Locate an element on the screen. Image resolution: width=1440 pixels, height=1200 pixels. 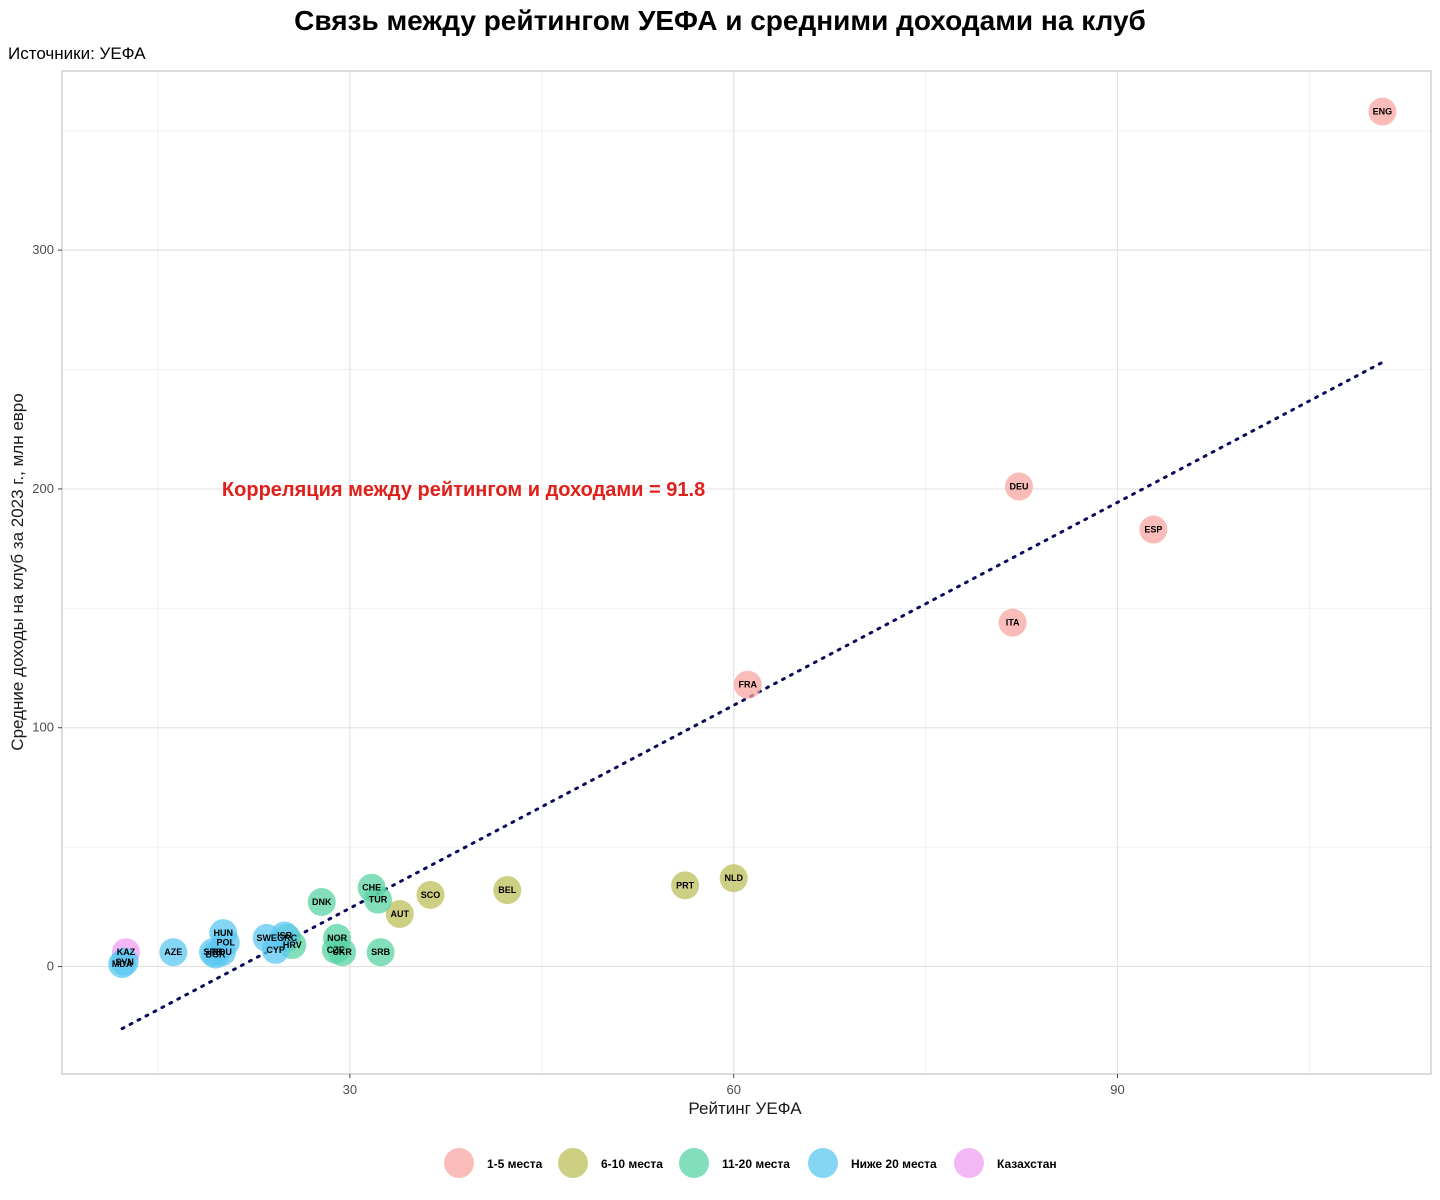
data-point-bel is located at coordinates (507, 890).